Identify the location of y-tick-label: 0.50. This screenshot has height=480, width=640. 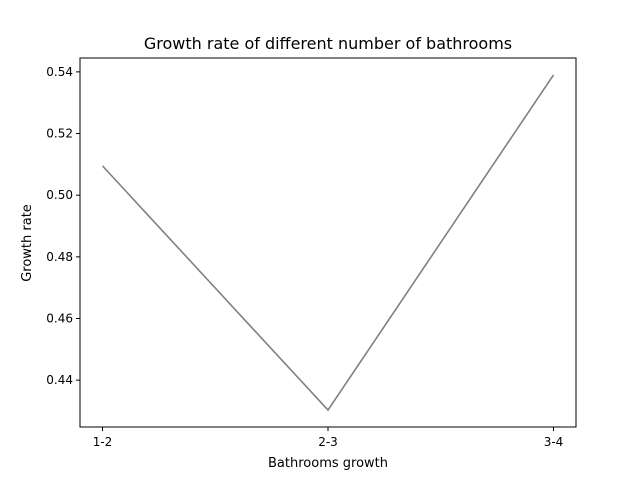
(59, 195).